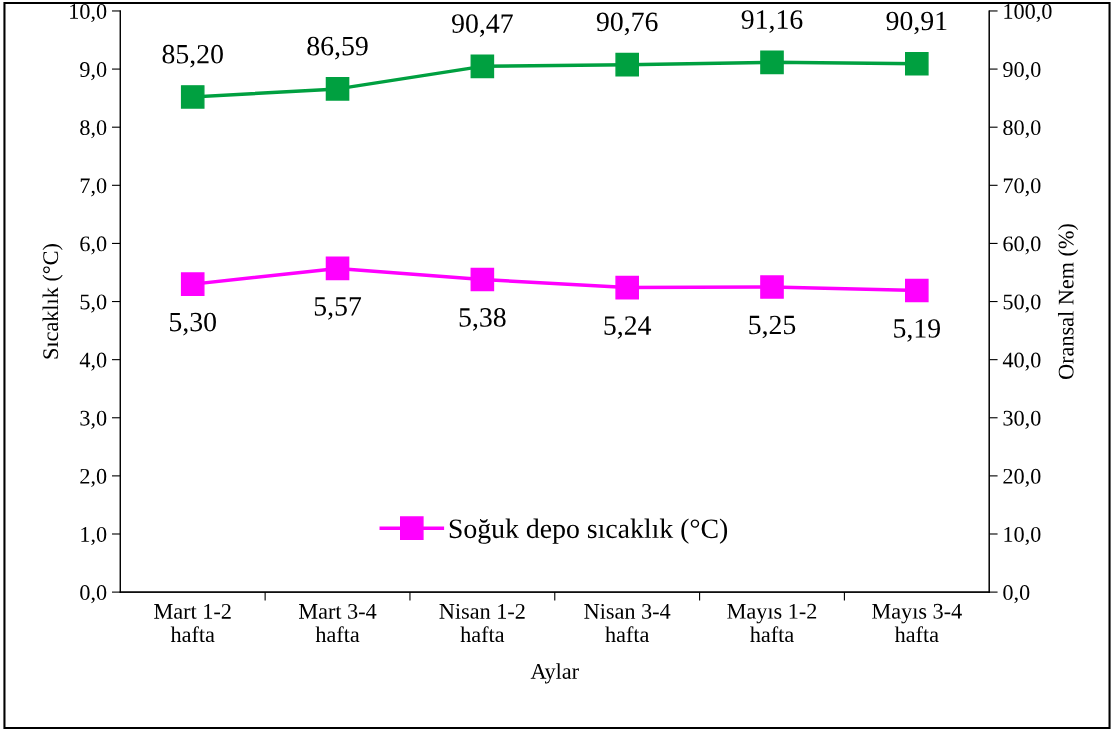 The height and width of the screenshot is (731, 1114). What do you see at coordinates (554, 673) in the screenshot?
I see `x-axis-title: Aylar` at bounding box center [554, 673].